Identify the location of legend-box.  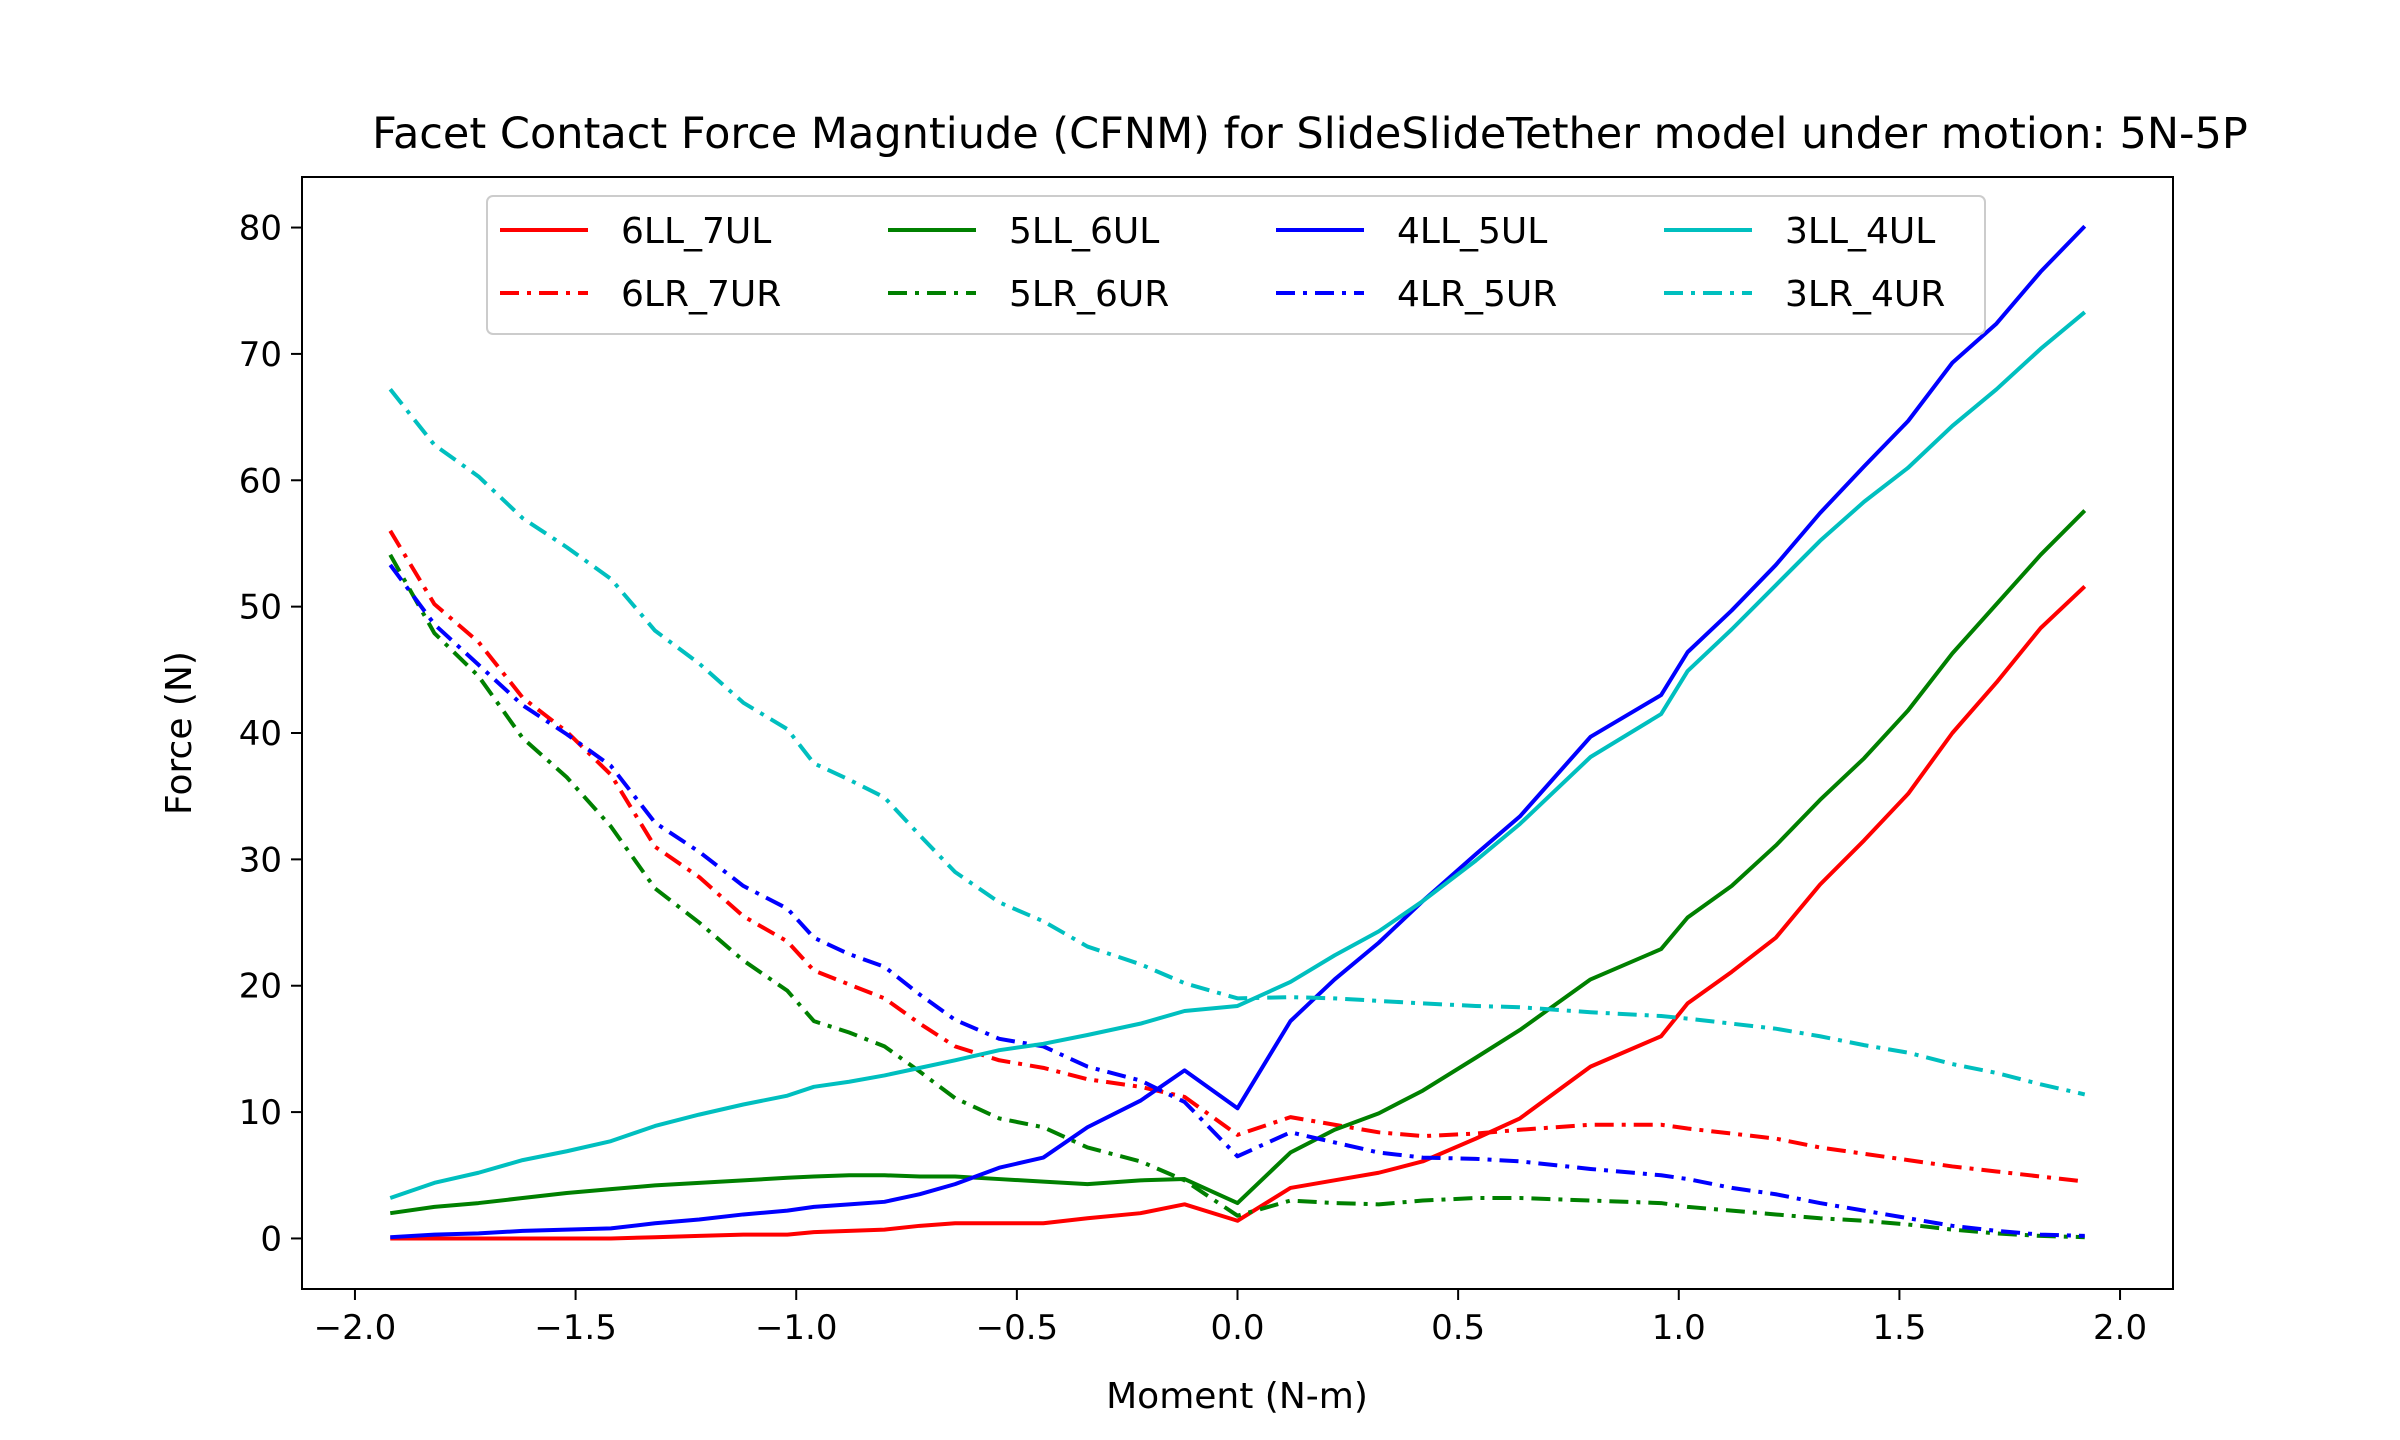
(1236, 265).